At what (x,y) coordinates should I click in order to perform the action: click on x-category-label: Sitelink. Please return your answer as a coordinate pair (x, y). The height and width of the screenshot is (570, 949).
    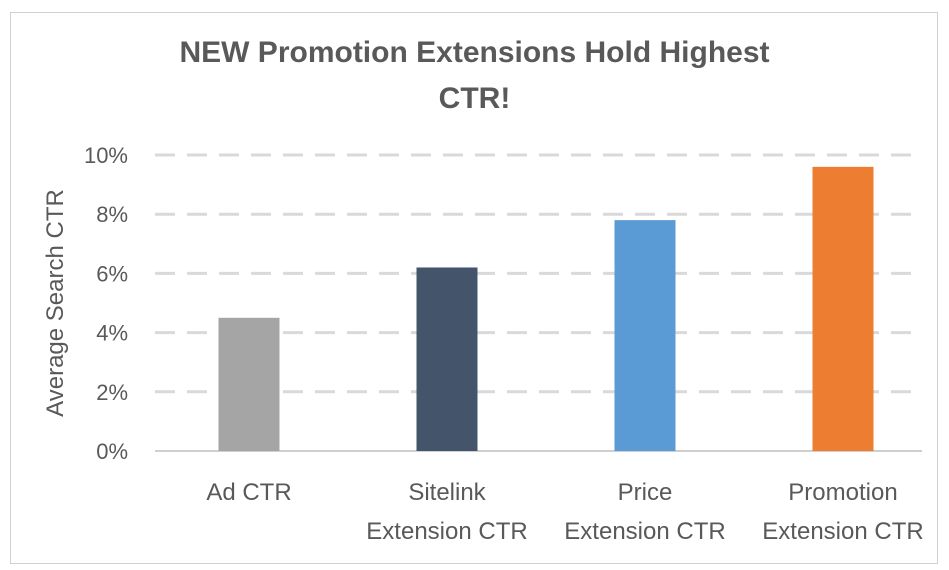
    Looking at the image, I should click on (447, 492).